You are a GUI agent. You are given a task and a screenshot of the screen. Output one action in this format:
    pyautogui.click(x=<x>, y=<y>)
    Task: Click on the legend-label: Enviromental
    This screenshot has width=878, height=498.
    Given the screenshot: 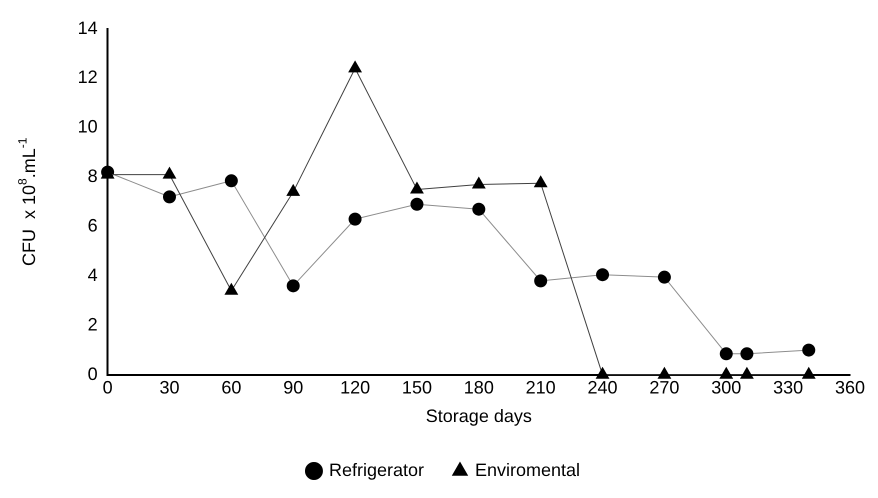 What is the action you would take?
    pyautogui.click(x=527, y=470)
    